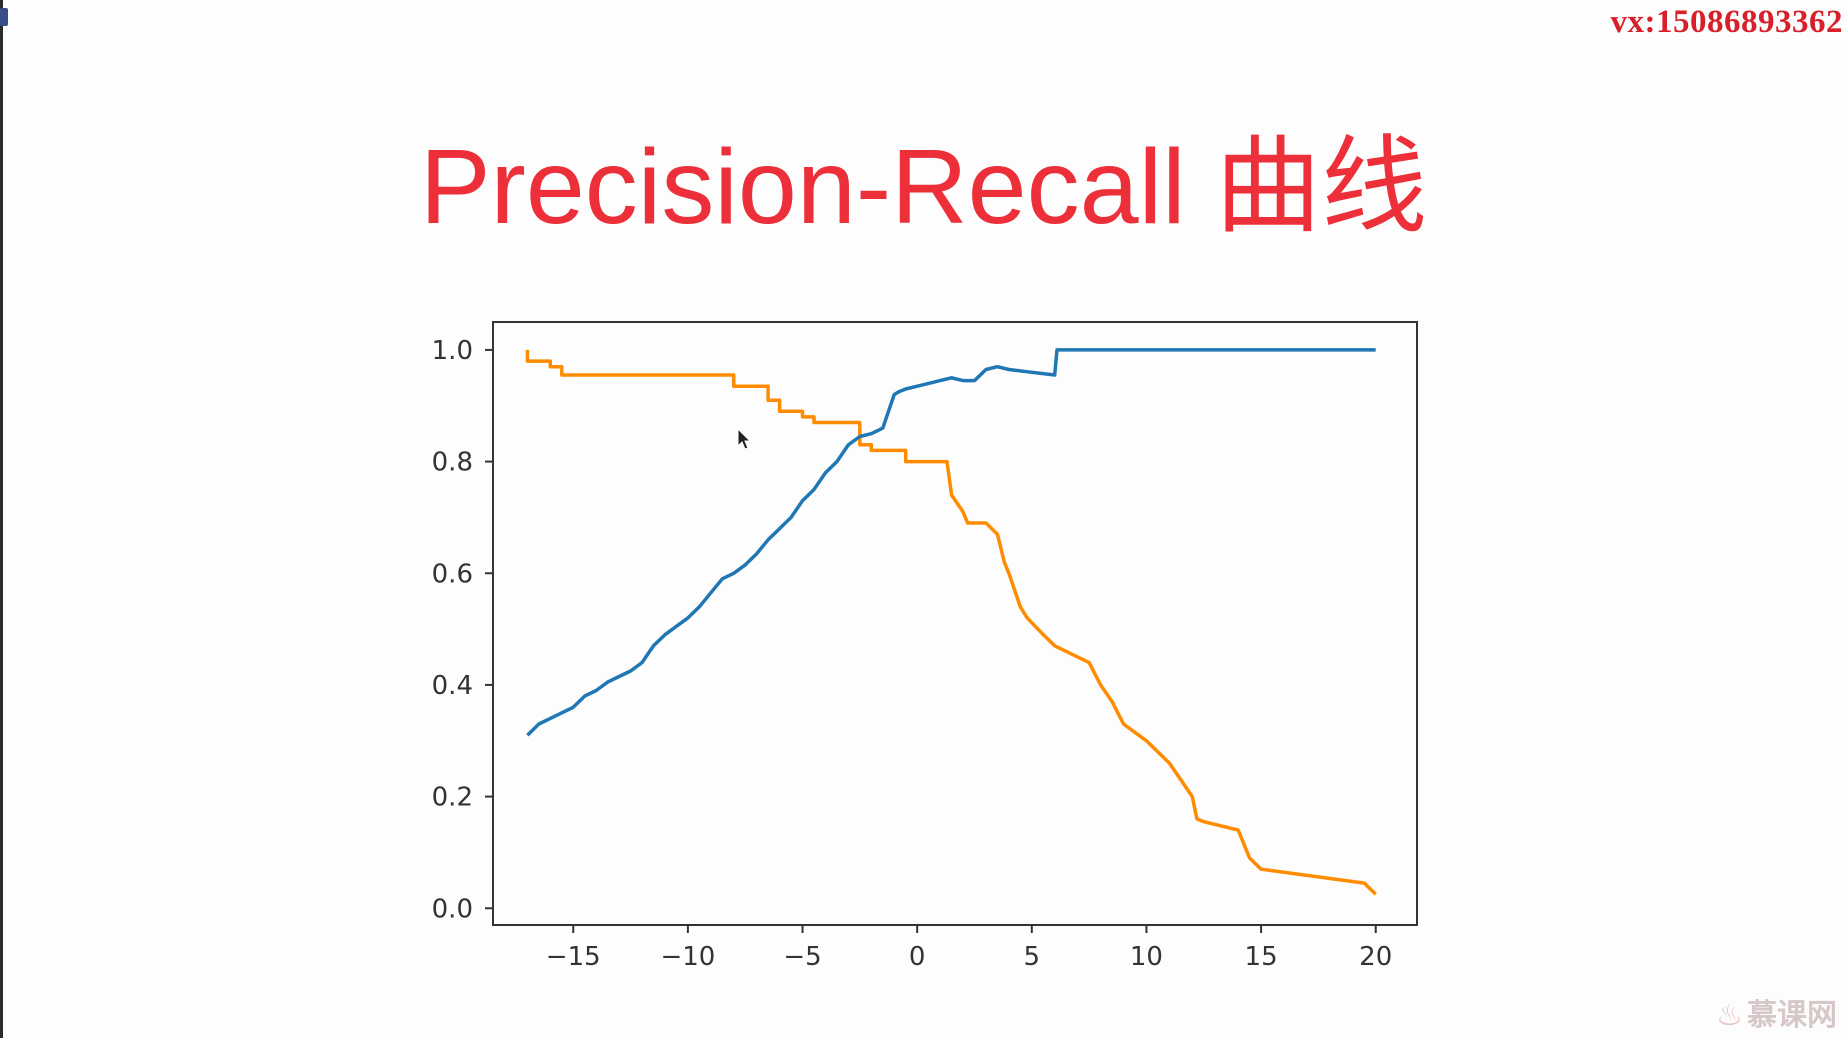  I want to click on window-left-edge, so click(1, 519).